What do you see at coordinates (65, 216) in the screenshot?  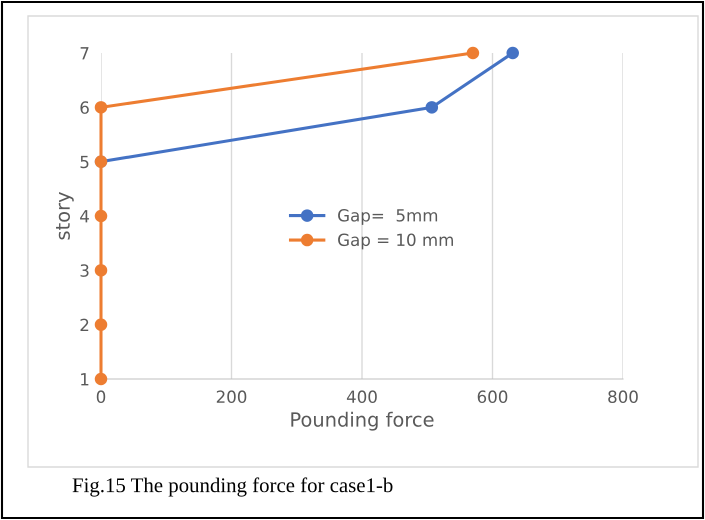 I see `y-axis-title: story` at bounding box center [65, 216].